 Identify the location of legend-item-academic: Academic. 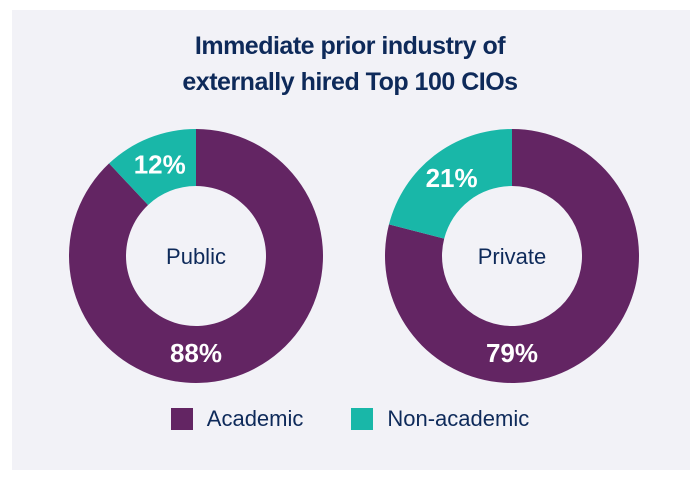
(237, 419).